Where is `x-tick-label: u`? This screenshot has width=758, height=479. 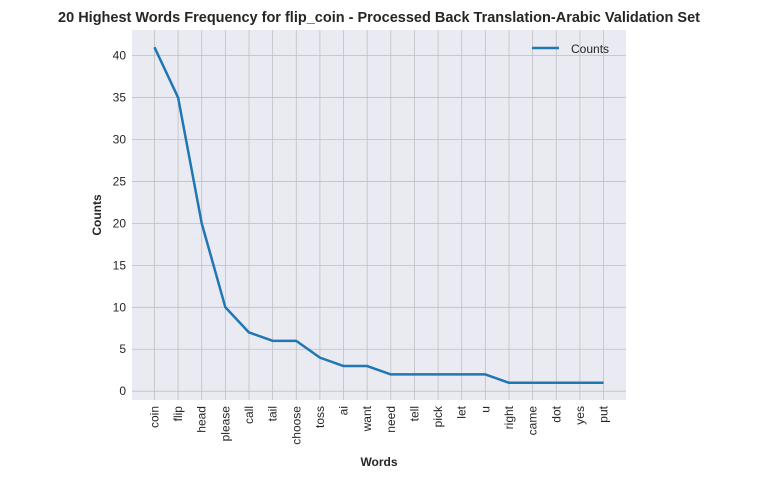
x-tick-label: u is located at coordinates (485, 409).